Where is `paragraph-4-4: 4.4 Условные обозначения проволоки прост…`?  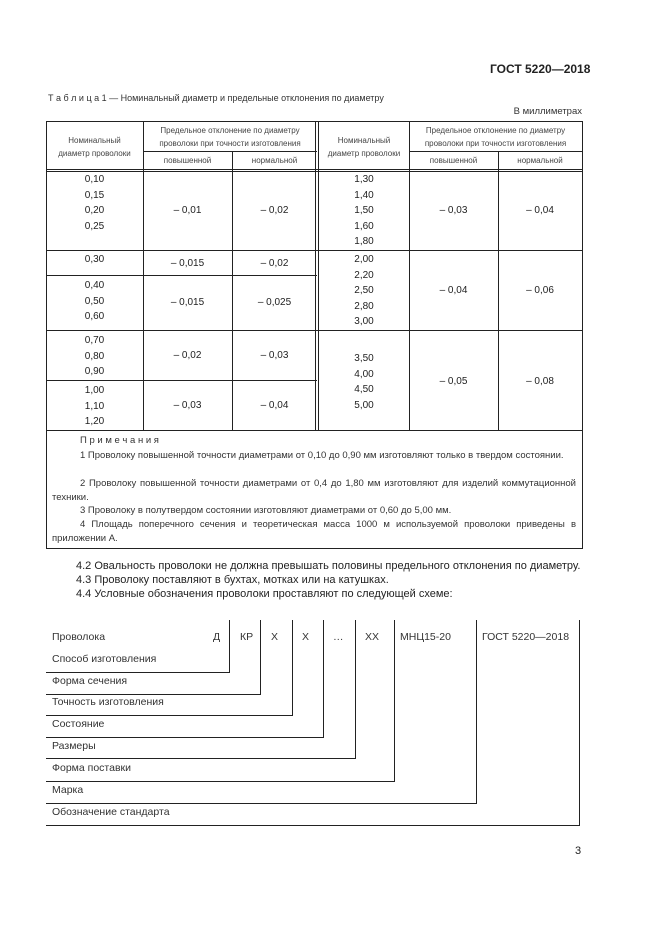
paragraph-4-4: 4.4 Условные обозначения проволоки прост… is located at coordinates (264, 594).